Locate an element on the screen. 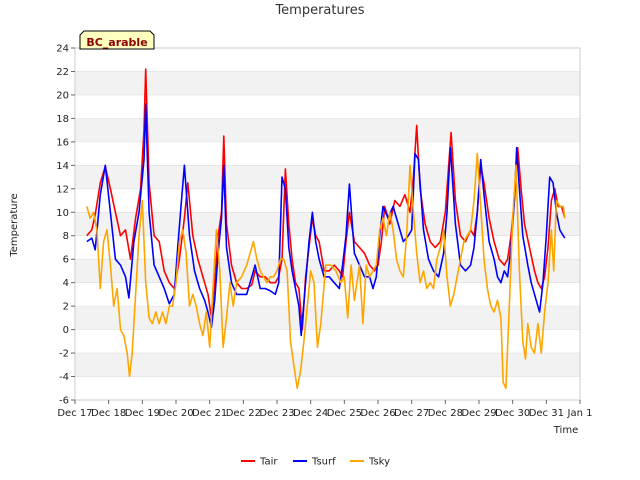  y-tick-label: -4 is located at coordinates (64, 377).